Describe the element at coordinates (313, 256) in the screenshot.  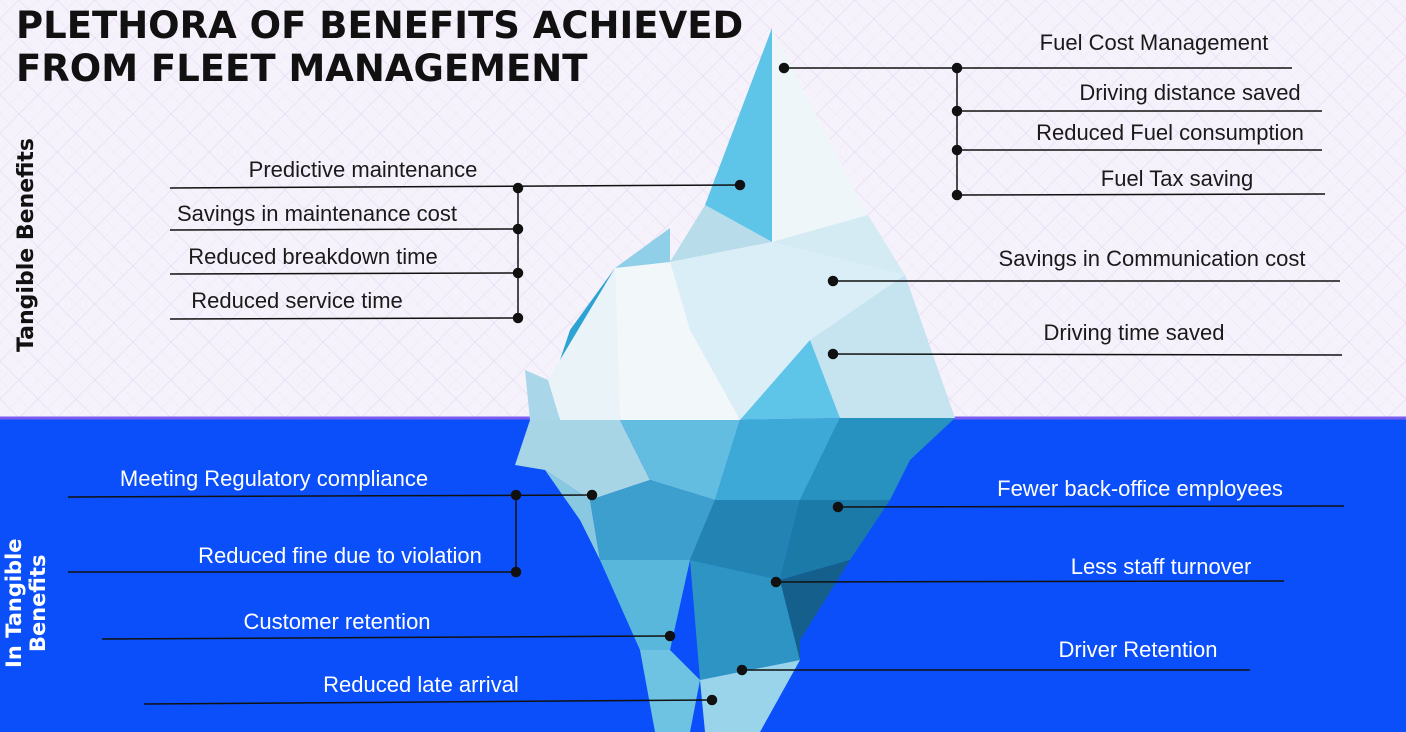
I see `label-reduced-breakdown-time: Reduced breakdown time` at that location.